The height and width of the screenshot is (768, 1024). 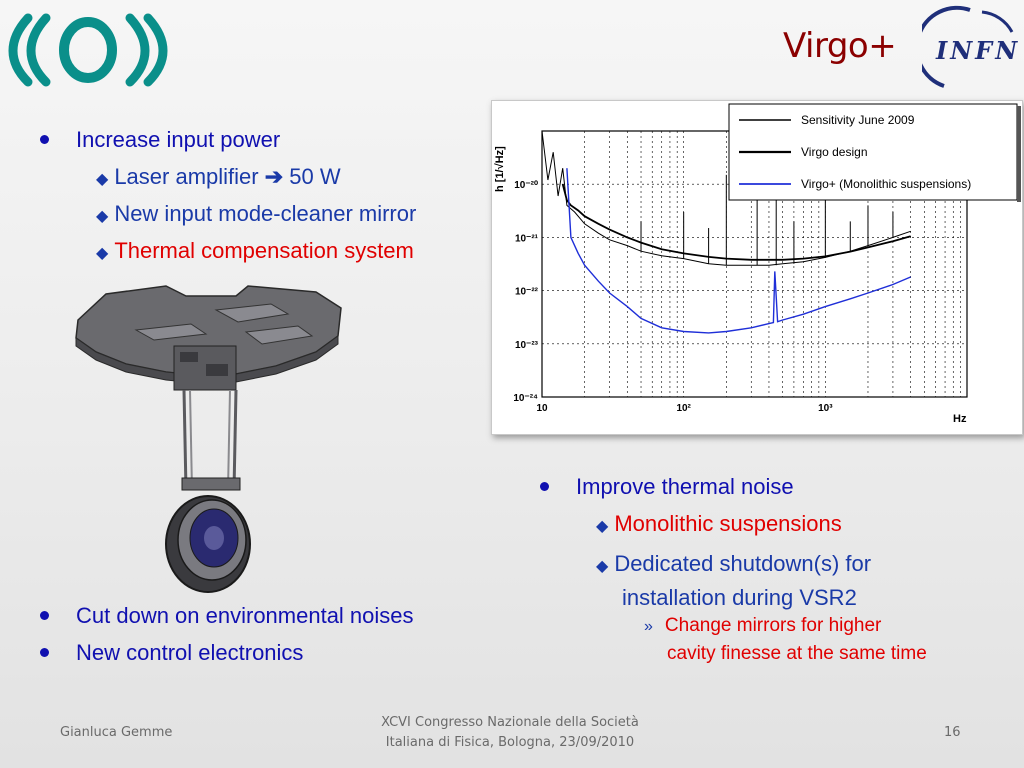 What do you see at coordinates (527, 238) in the screenshot?
I see `y-tick-label: 10⁻²¹` at bounding box center [527, 238].